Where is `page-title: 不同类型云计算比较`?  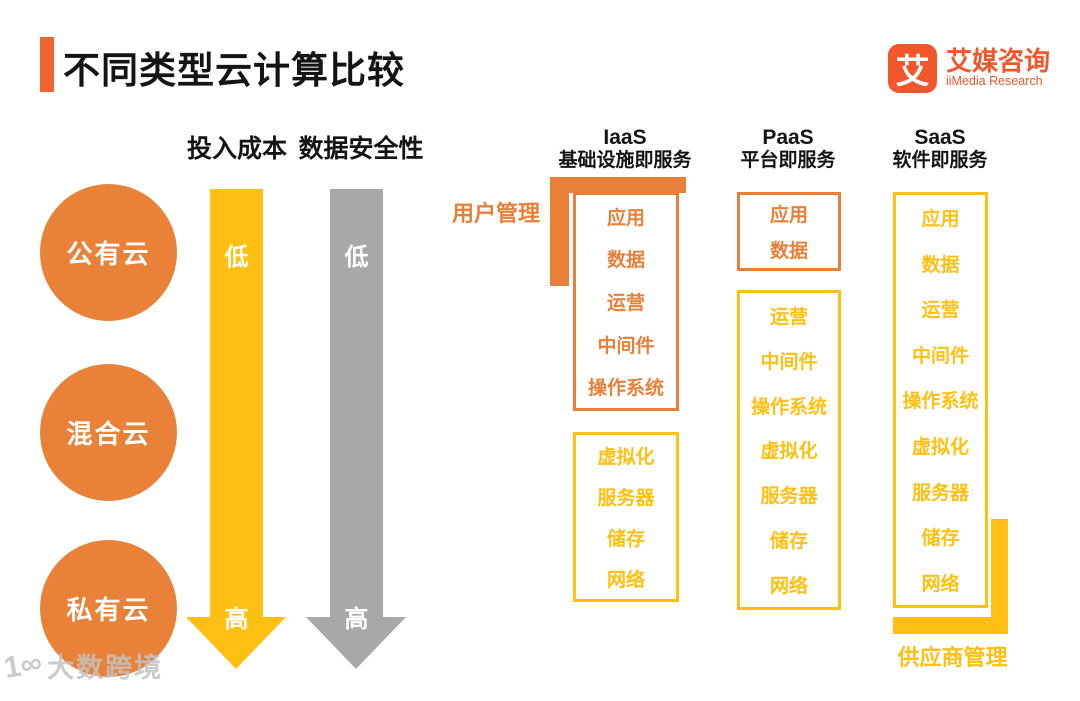 page-title: 不同类型云计算比较 is located at coordinates (234, 70).